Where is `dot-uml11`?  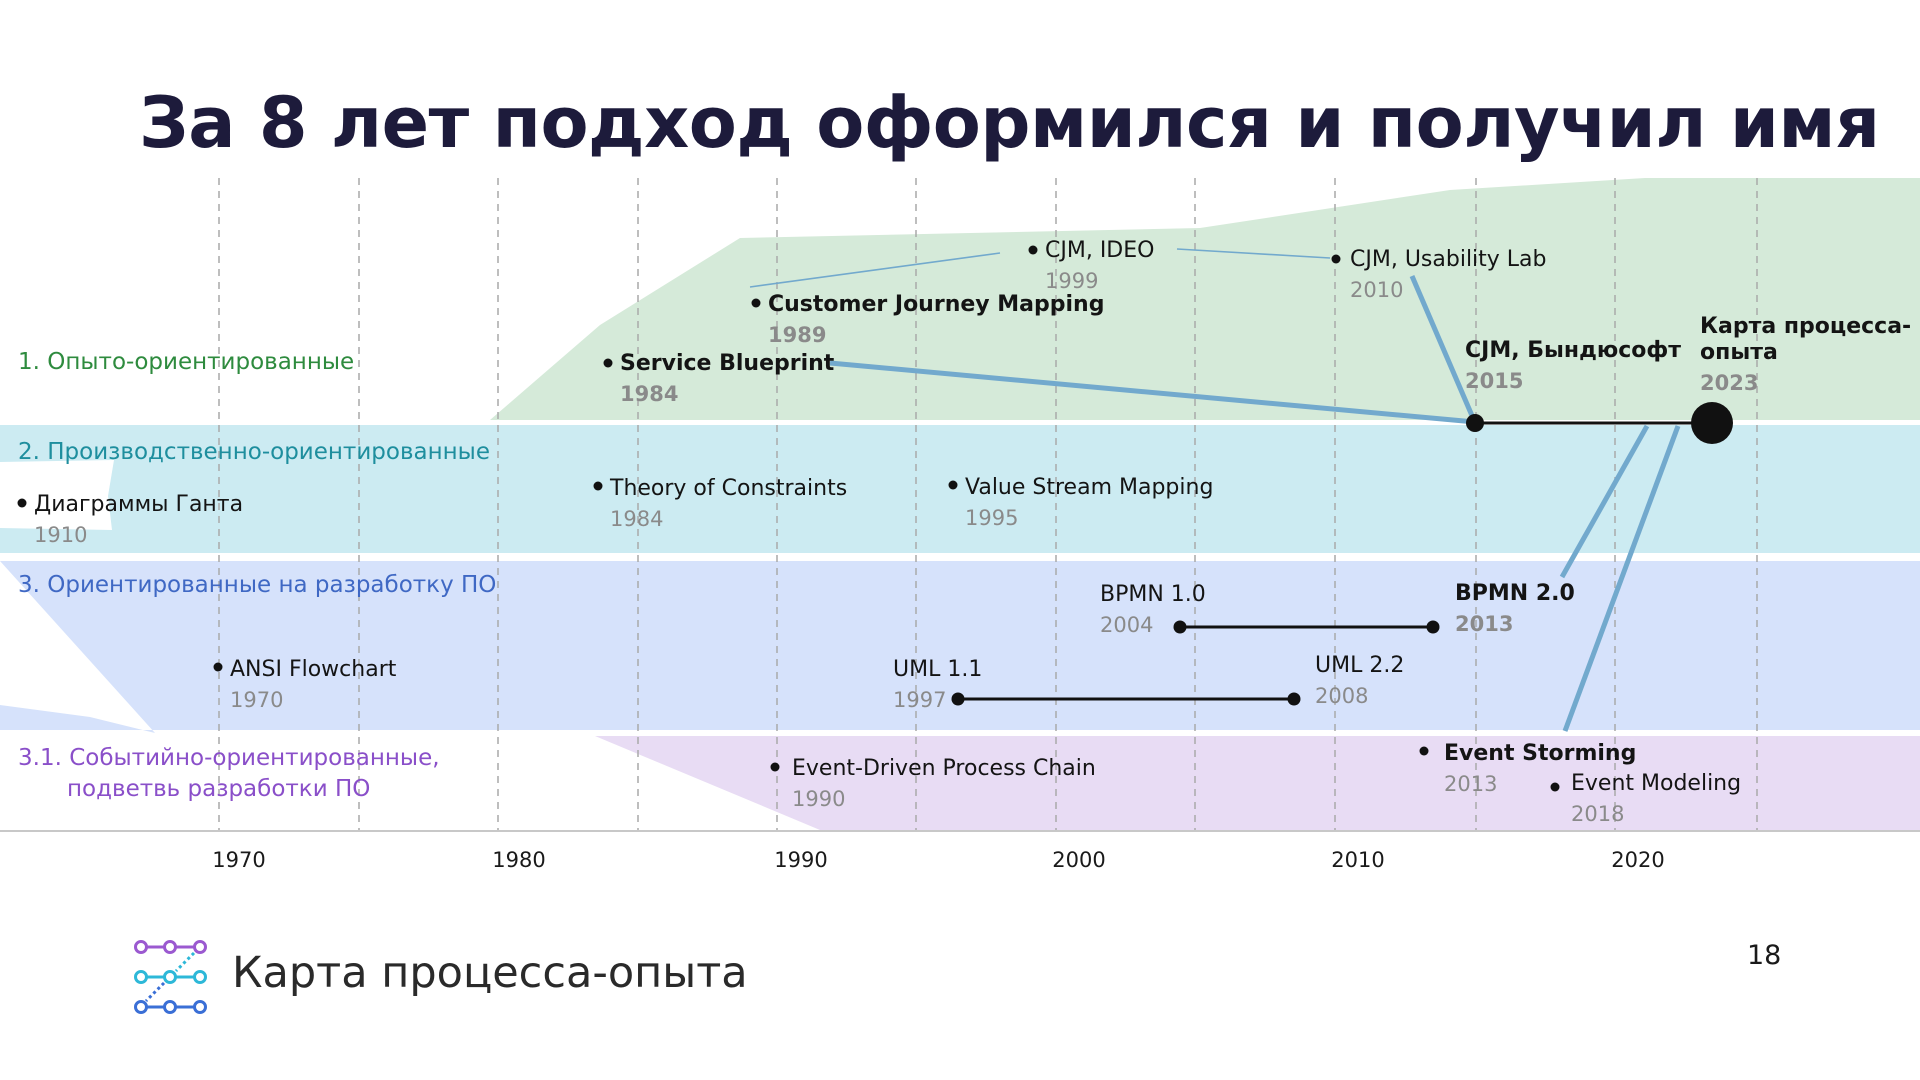 dot-uml11 is located at coordinates (958, 699).